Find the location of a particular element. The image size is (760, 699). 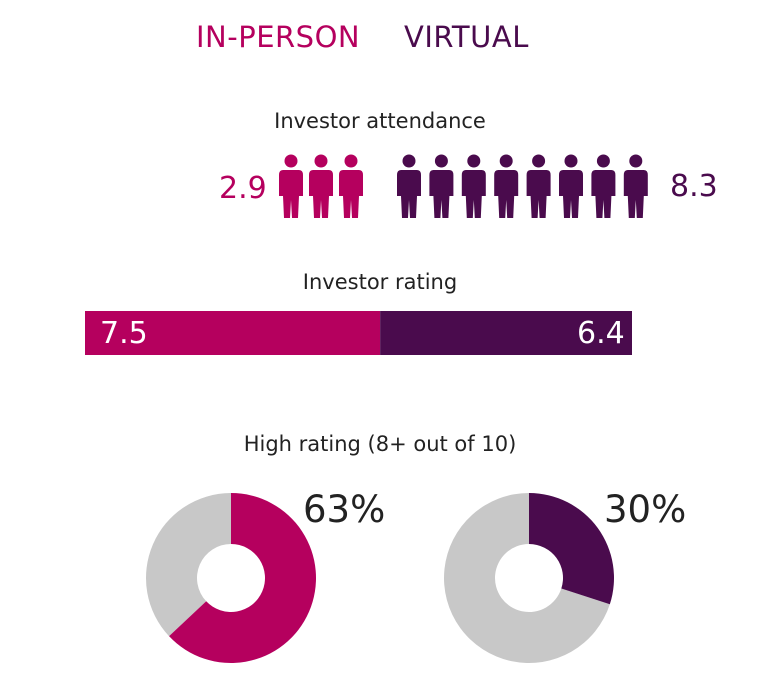

donut-in-person-percent: 63% is located at coordinates (344, 509).